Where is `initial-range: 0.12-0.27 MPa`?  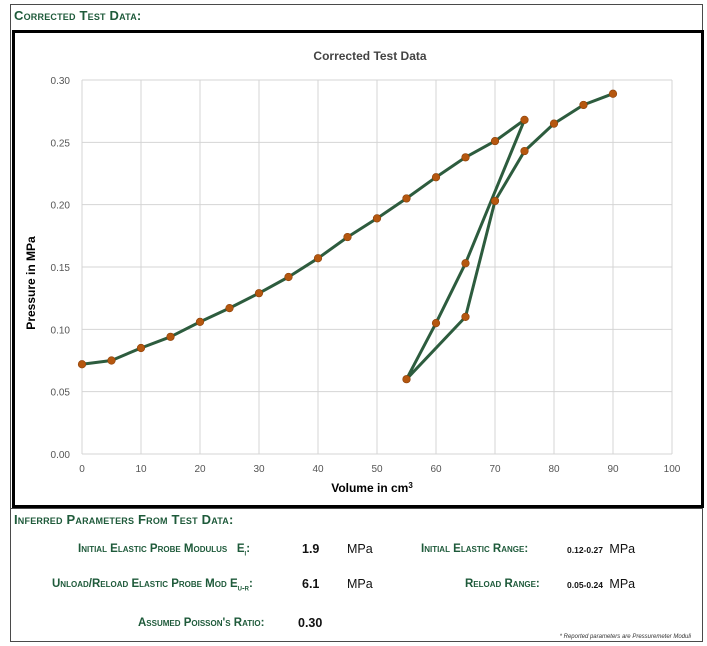 initial-range: 0.12-0.27 MPa is located at coordinates (601, 549).